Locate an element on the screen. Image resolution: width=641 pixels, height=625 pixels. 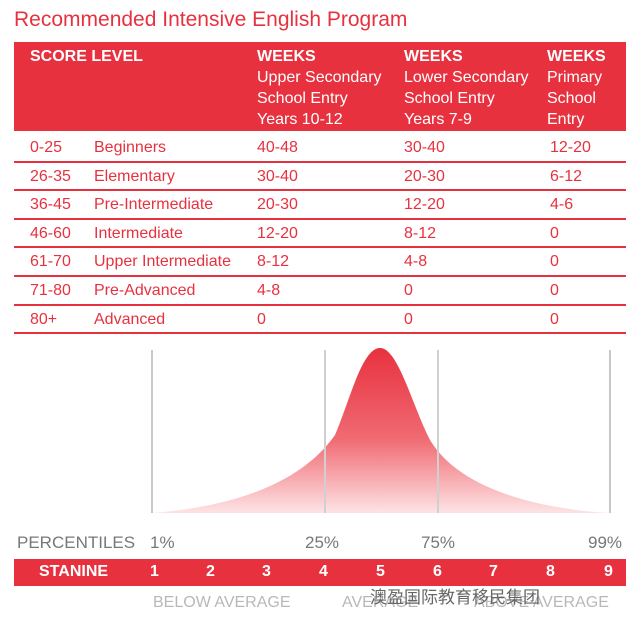
stanine-label: STANINE is located at coordinates (74, 571).